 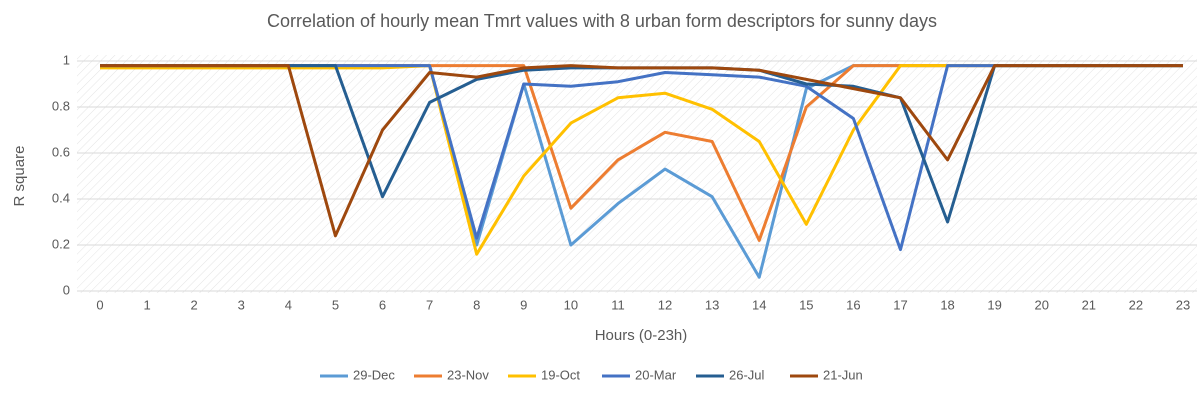 What do you see at coordinates (641, 335) in the screenshot?
I see `x-axis-title: Hours (0-23h)` at bounding box center [641, 335].